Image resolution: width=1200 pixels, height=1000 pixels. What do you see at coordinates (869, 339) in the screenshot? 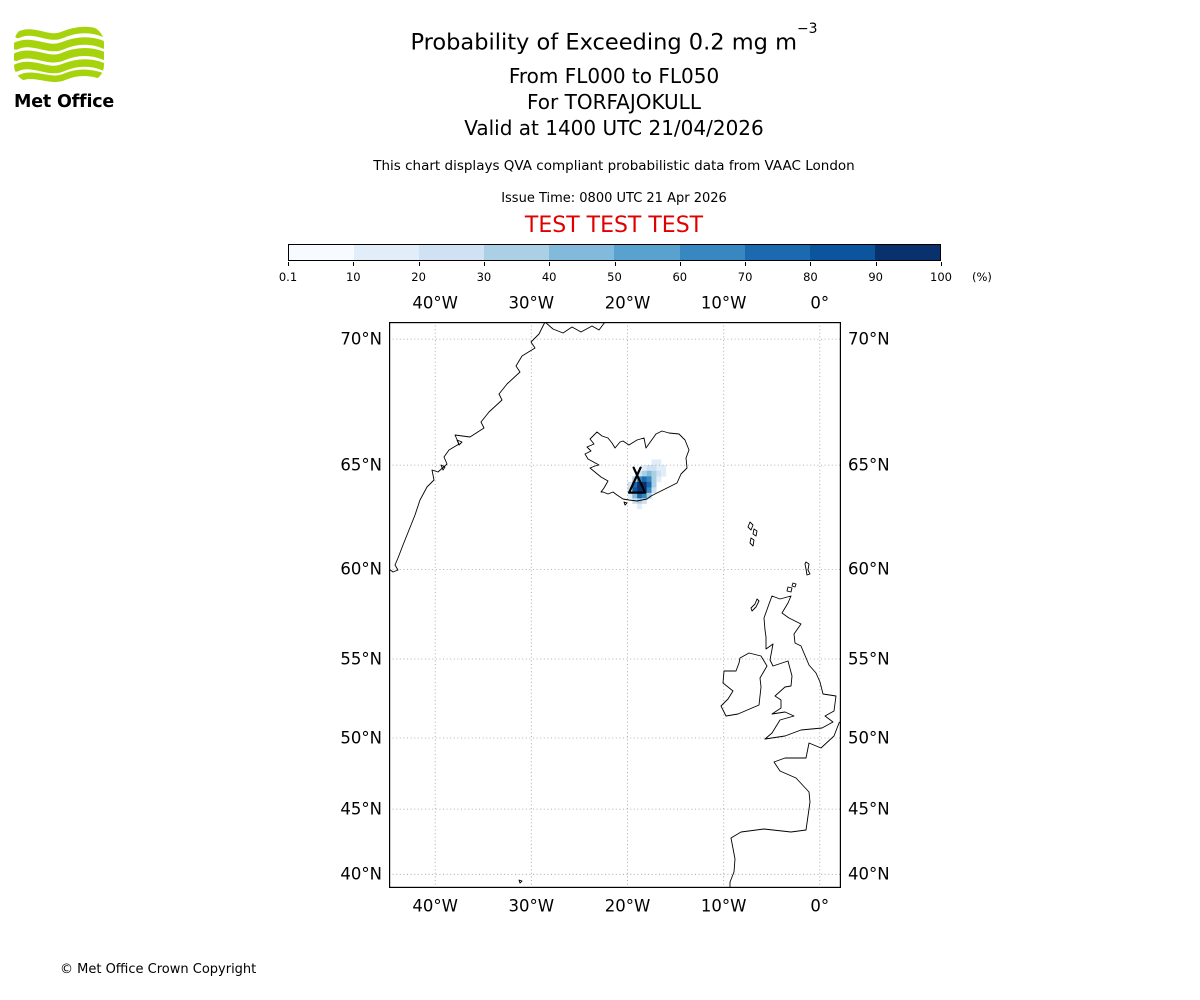
I see `lat-label-right: 70°N` at bounding box center [869, 339].